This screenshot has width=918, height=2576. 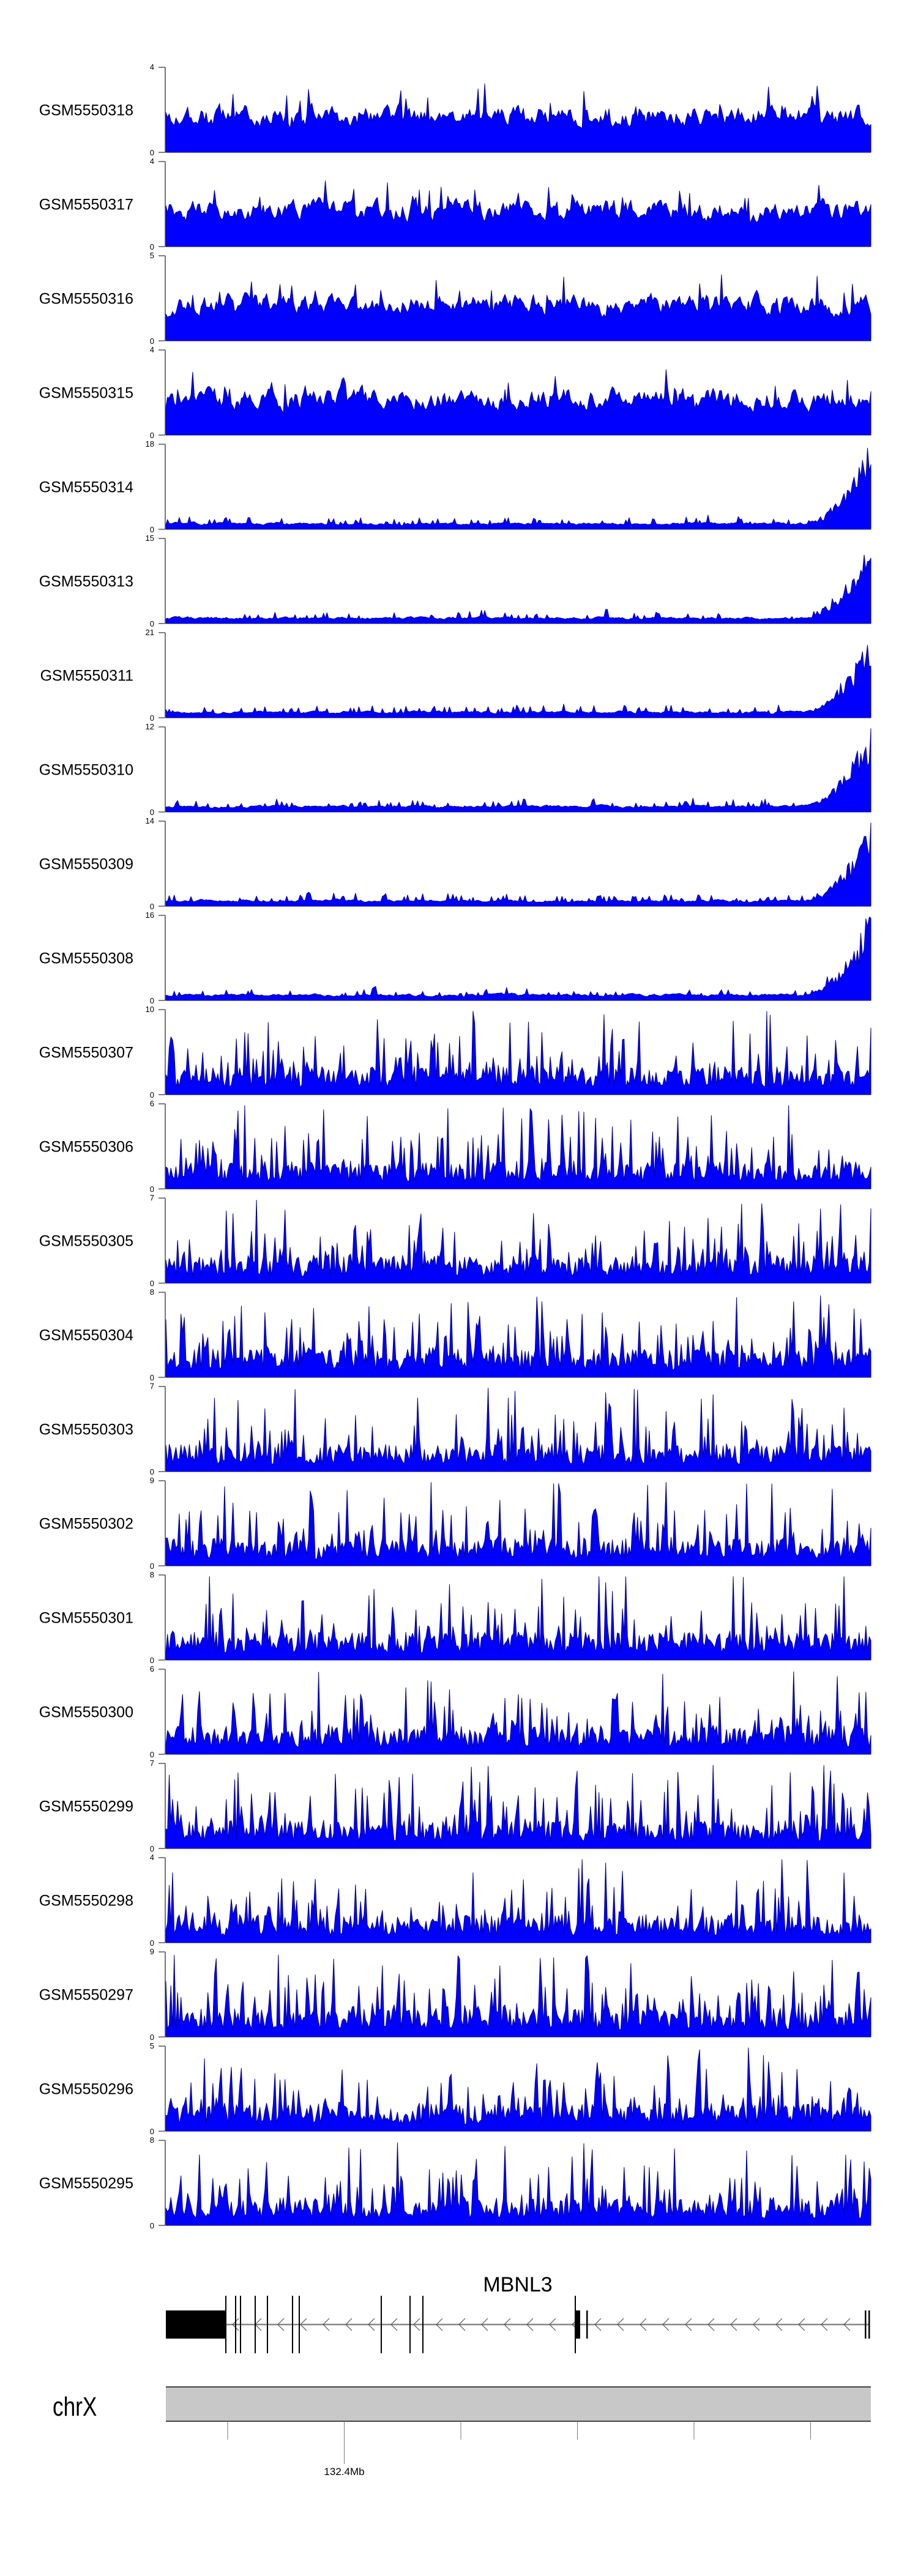 What do you see at coordinates (75, 2407) in the screenshot?
I see `chromosome-label: chrX` at bounding box center [75, 2407].